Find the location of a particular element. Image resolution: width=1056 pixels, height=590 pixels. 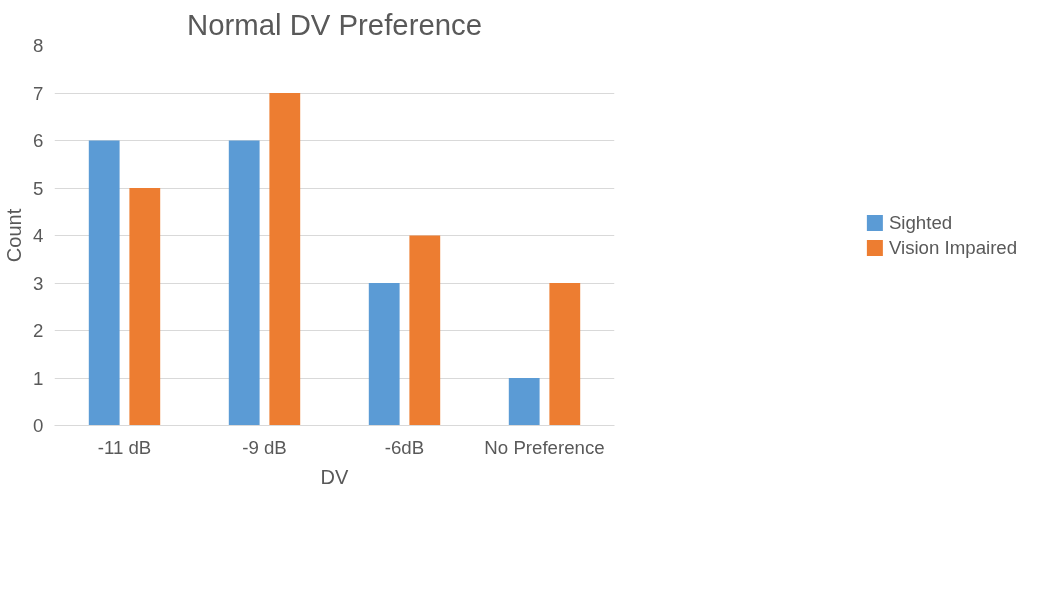

y-tick-label: 4 is located at coordinates (38, 235).